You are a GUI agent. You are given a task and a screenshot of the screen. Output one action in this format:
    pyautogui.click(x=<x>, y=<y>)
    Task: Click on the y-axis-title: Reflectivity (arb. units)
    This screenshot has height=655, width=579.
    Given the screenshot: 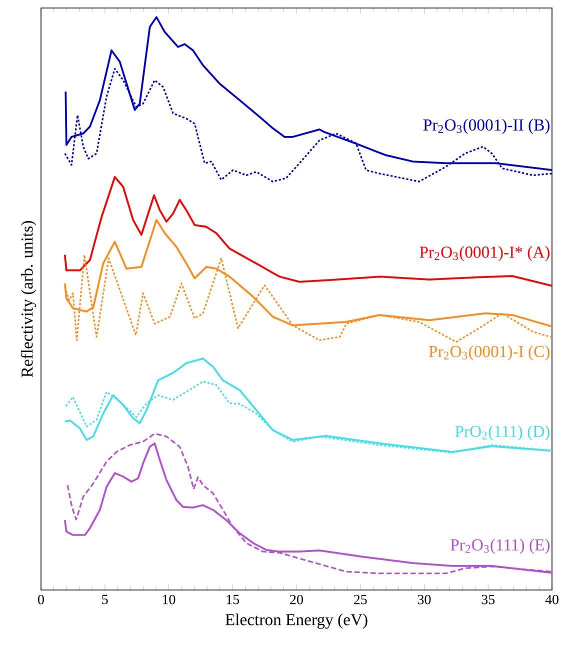 What is the action you would take?
    pyautogui.click(x=28, y=299)
    